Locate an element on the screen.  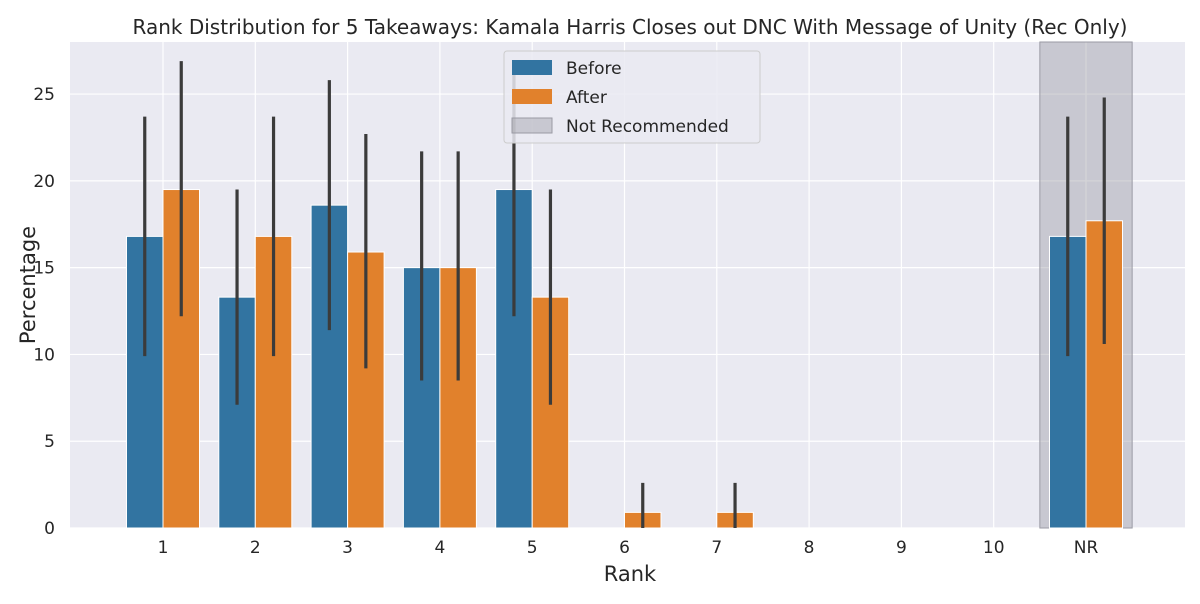
x-tick-label-10: 10 is located at coordinates (994, 548).